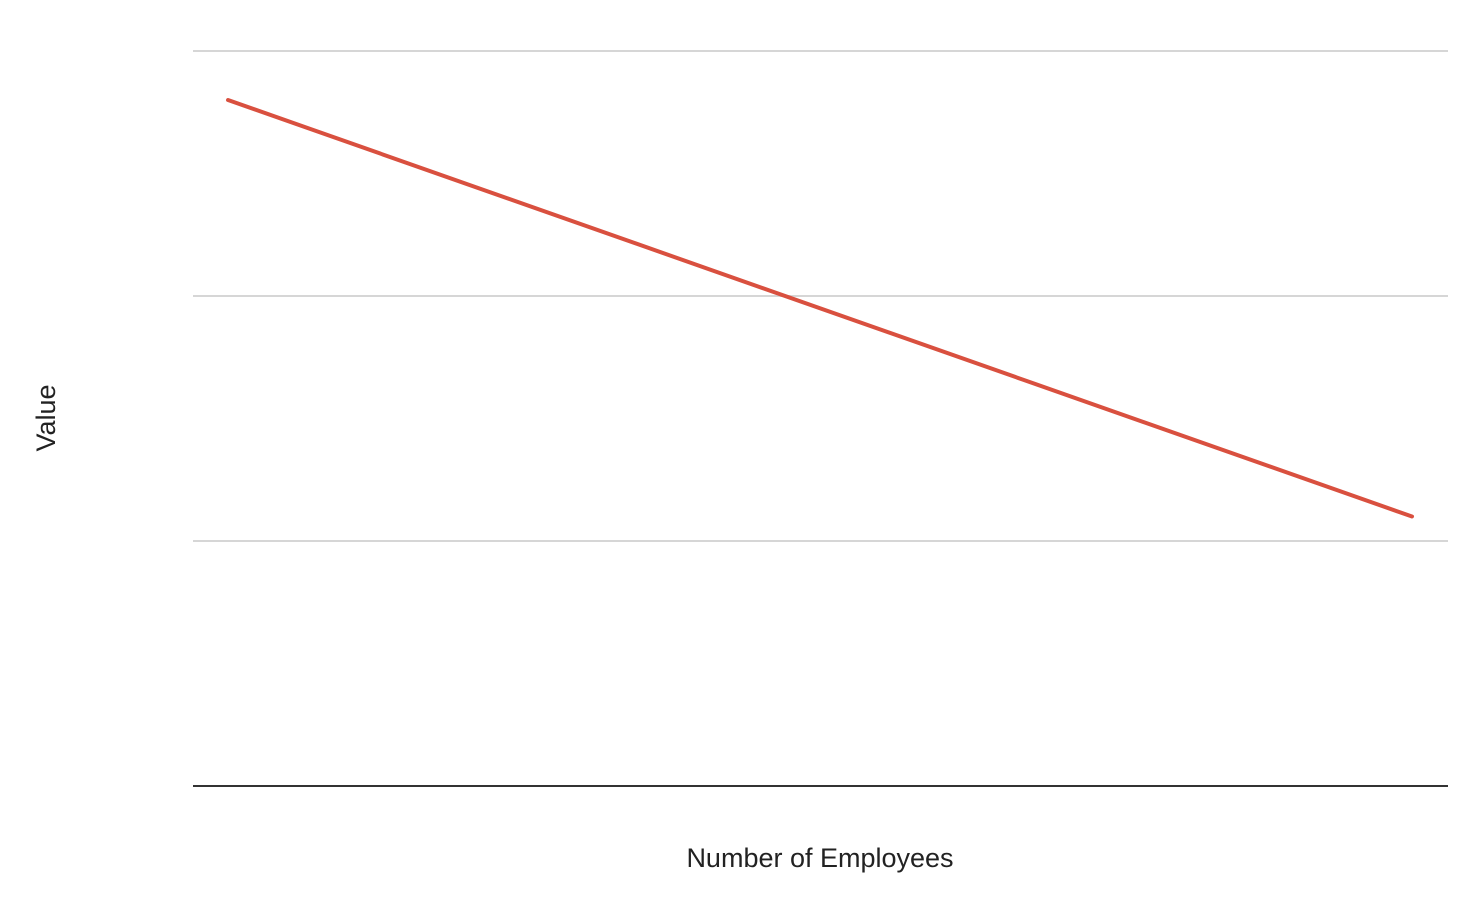  What do you see at coordinates (46, 417) in the screenshot?
I see `y-axis-title: Value` at bounding box center [46, 417].